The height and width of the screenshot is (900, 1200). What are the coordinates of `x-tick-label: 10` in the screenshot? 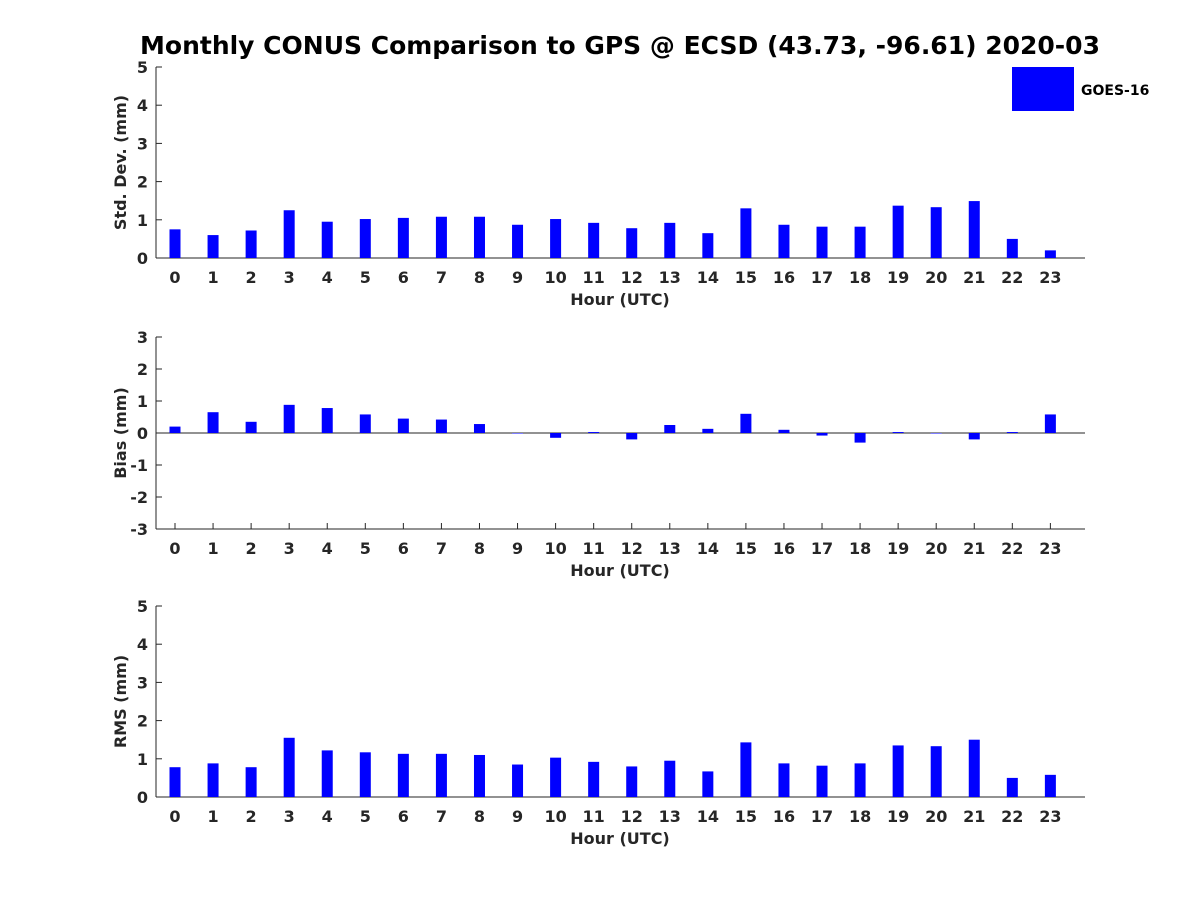 It's located at (555, 816).